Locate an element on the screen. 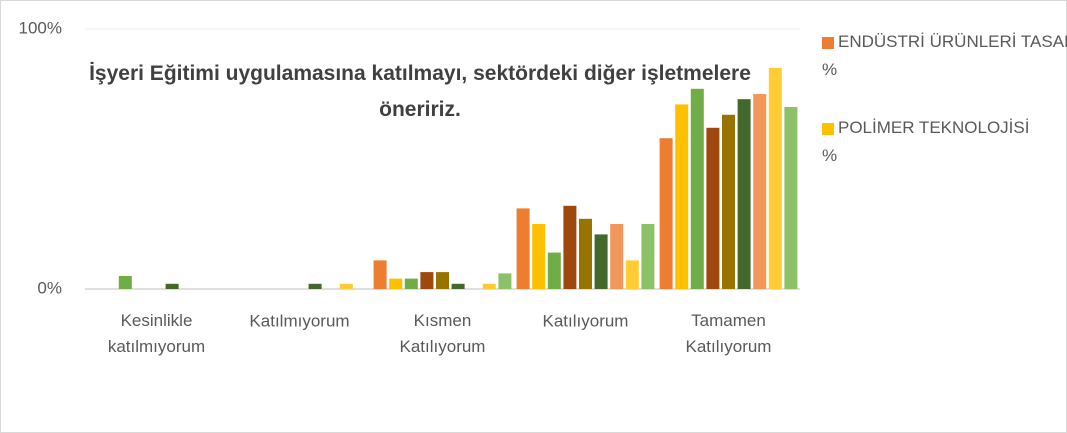 This screenshot has width=1067, height=433. legend-label: ENDÜSTRİ ÜRÜNLERİ TASARIMI% is located at coordinates (944, 55).